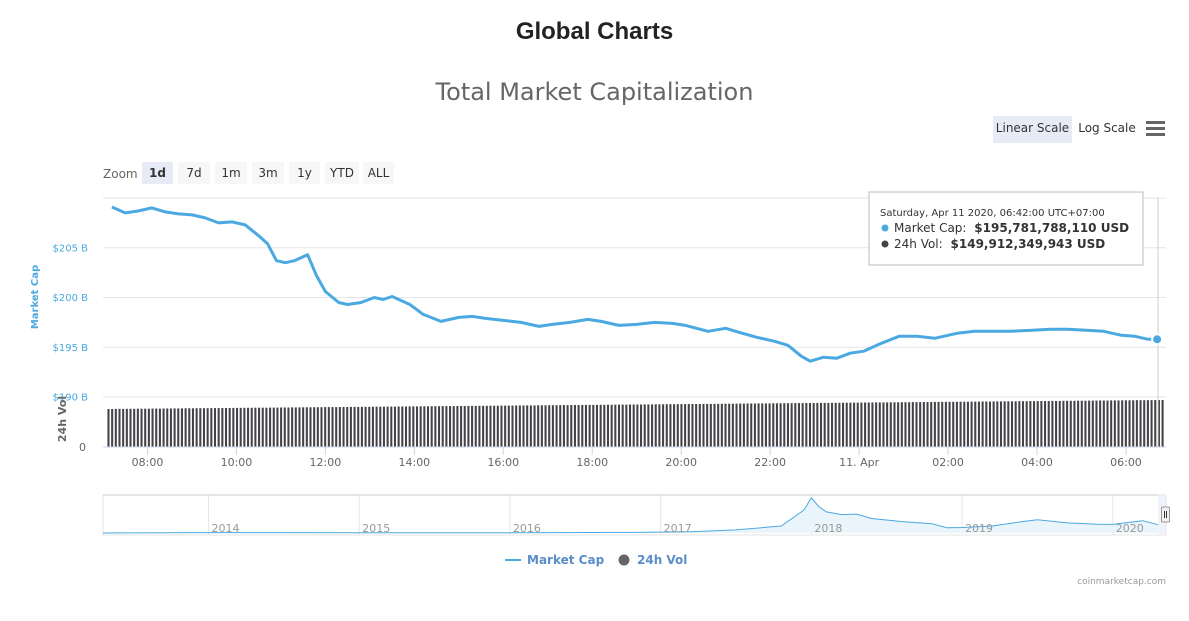 The image size is (1189, 621). Describe the element at coordinates (194, 173) in the screenshot. I see `zoom-button-7d: 7d` at that location.